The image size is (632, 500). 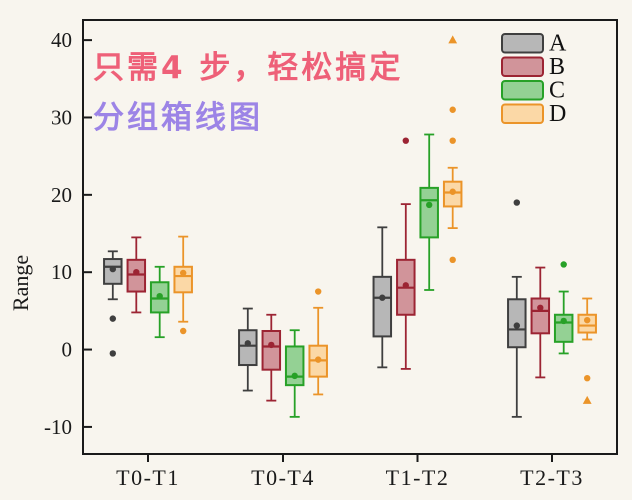 What do you see at coordinates (148, 477) in the screenshot?
I see `x-tick-label: T0-T1` at bounding box center [148, 477].